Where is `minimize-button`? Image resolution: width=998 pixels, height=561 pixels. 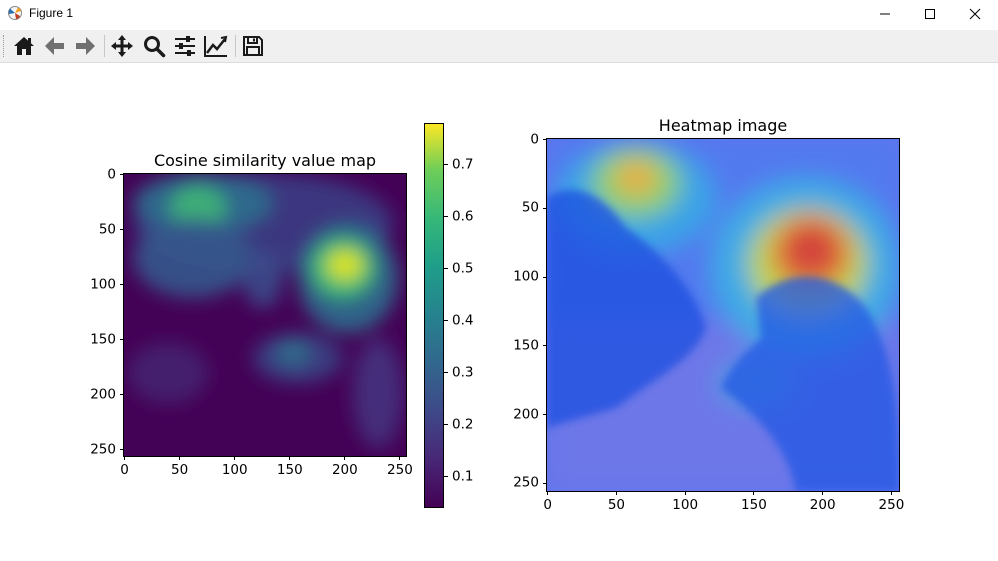 minimize-button is located at coordinates (885, 14).